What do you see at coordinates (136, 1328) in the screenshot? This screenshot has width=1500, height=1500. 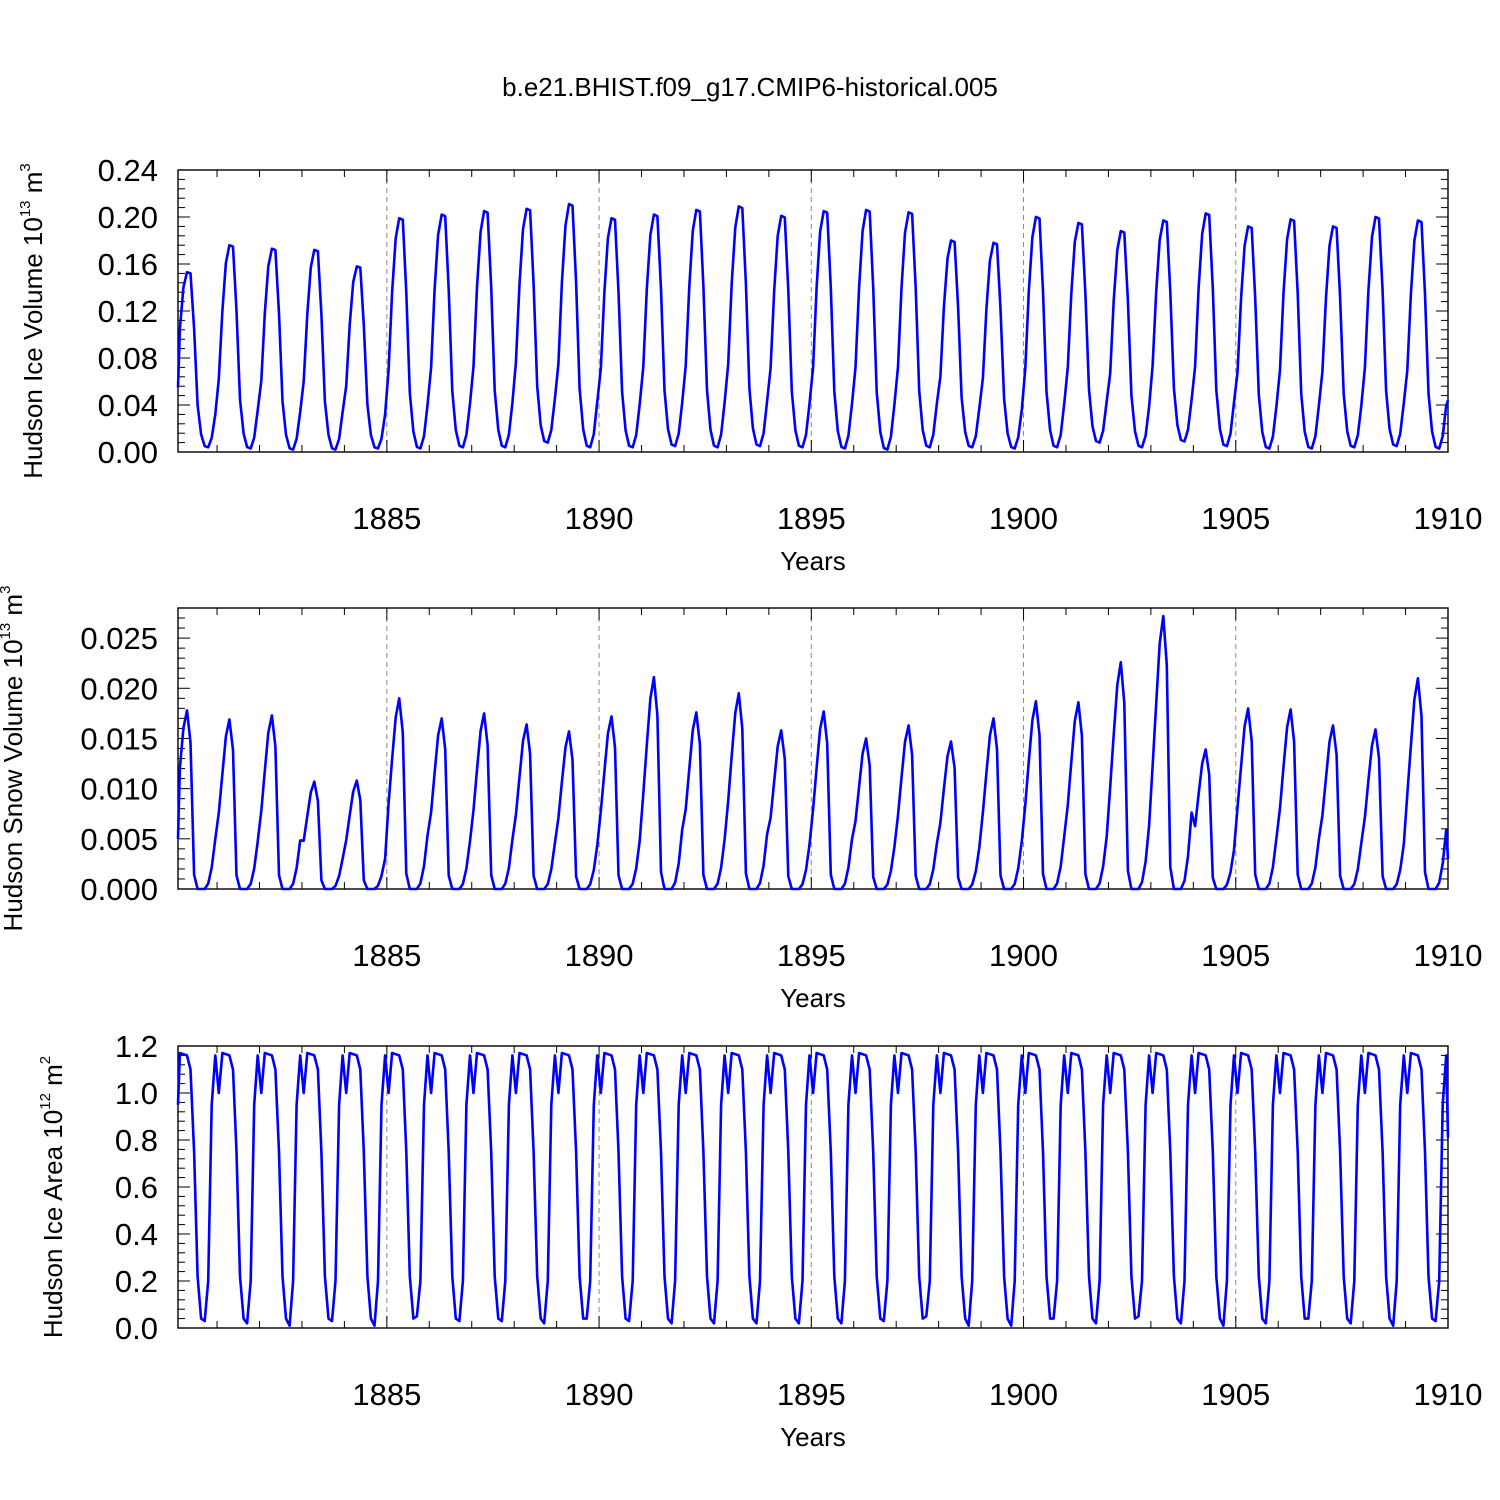 I see `y-tick-label: 0.0` at bounding box center [136, 1328].